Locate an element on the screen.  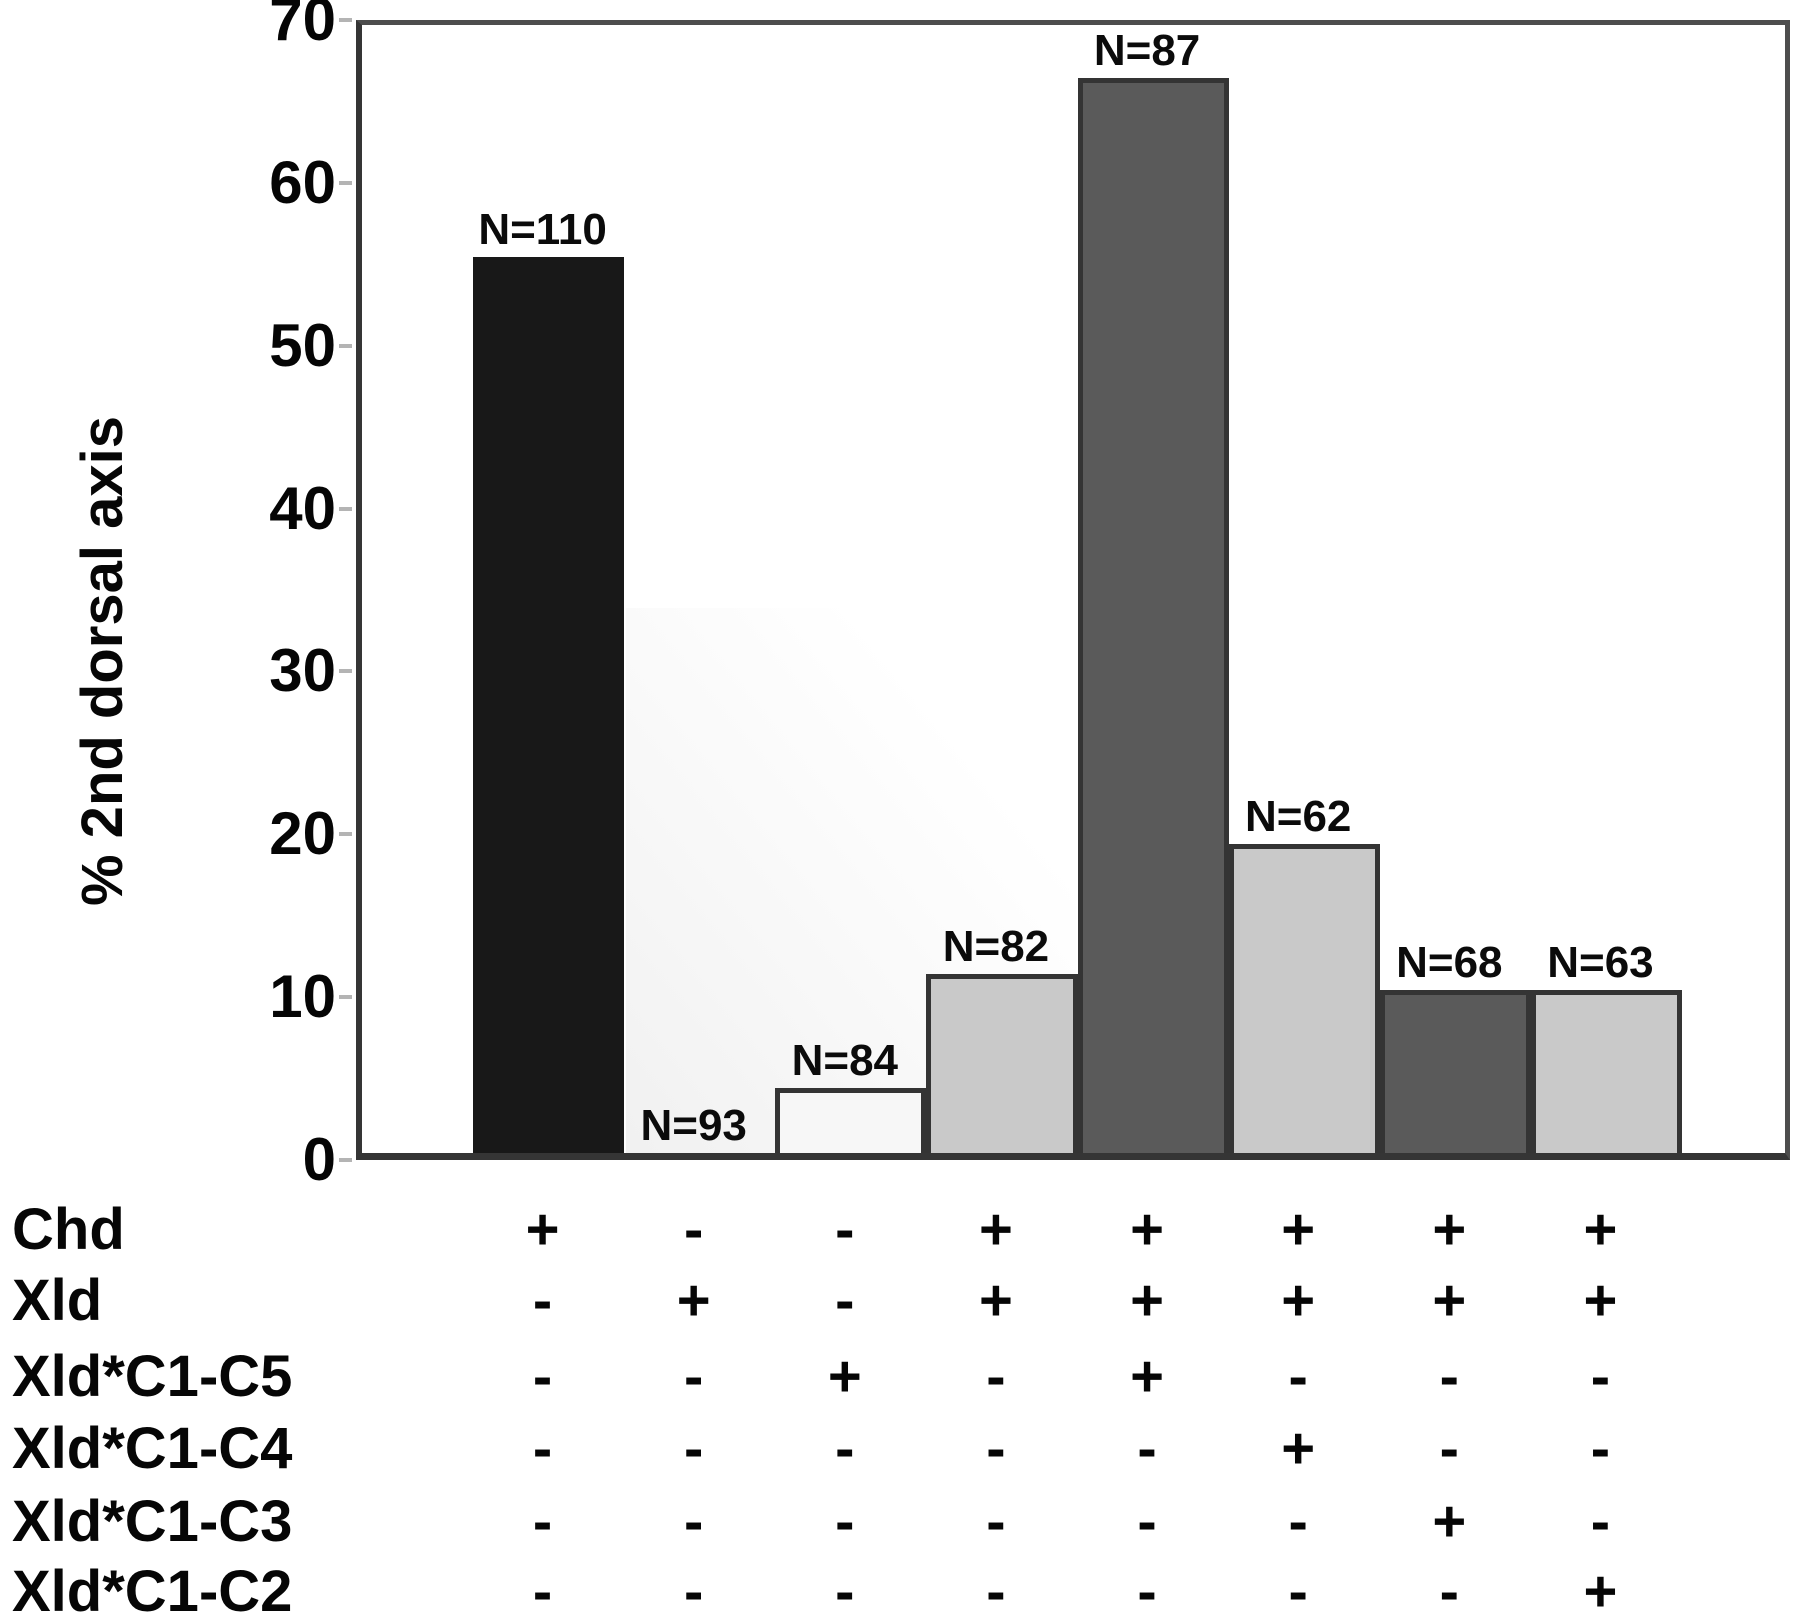
bar-count-label: N=87 is located at coordinates (1147, 51).